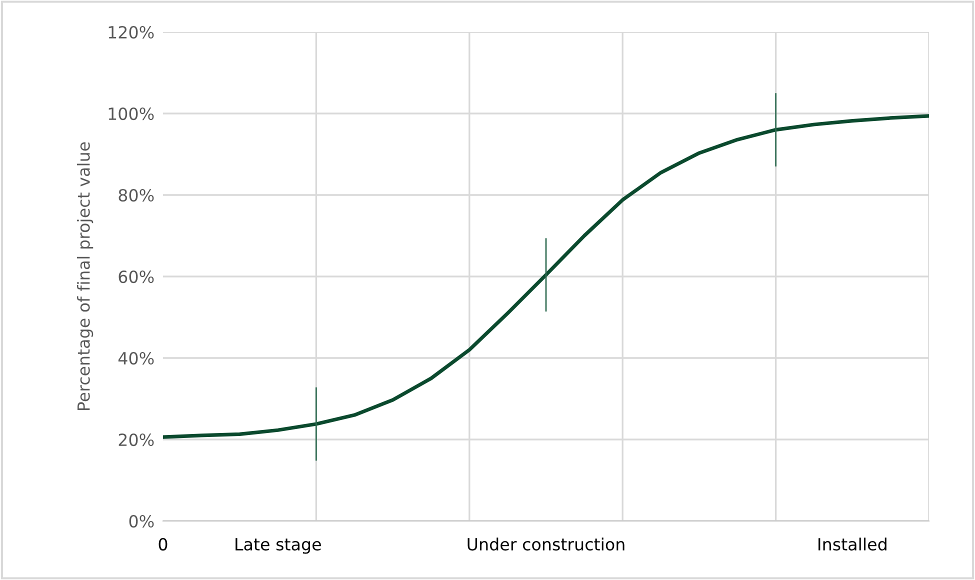  Describe the element at coordinates (136, 439) in the screenshot. I see `y-tick-label: 20%` at that location.